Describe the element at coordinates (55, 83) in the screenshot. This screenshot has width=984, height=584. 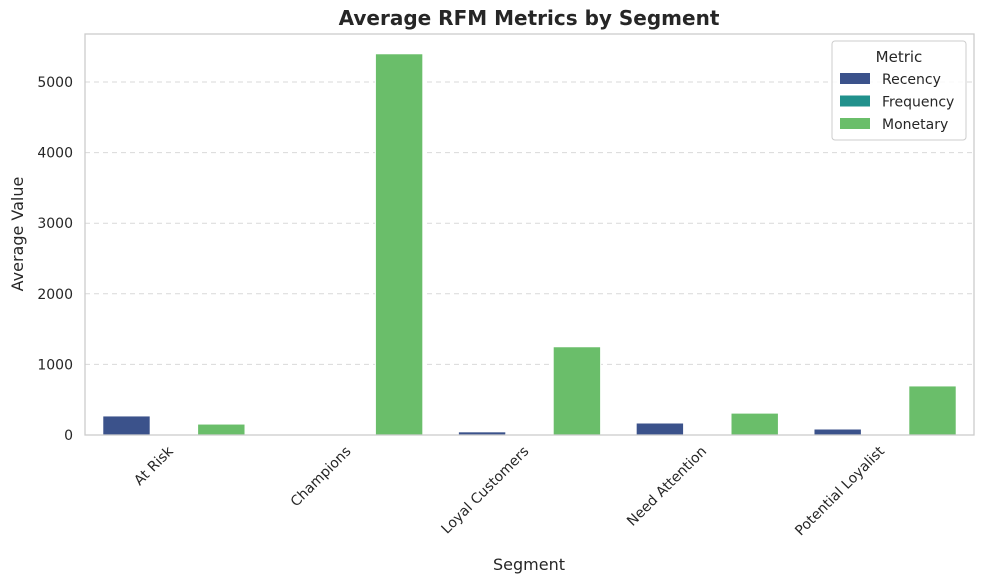
I see `y-tick-label-5000: 5000` at that location.